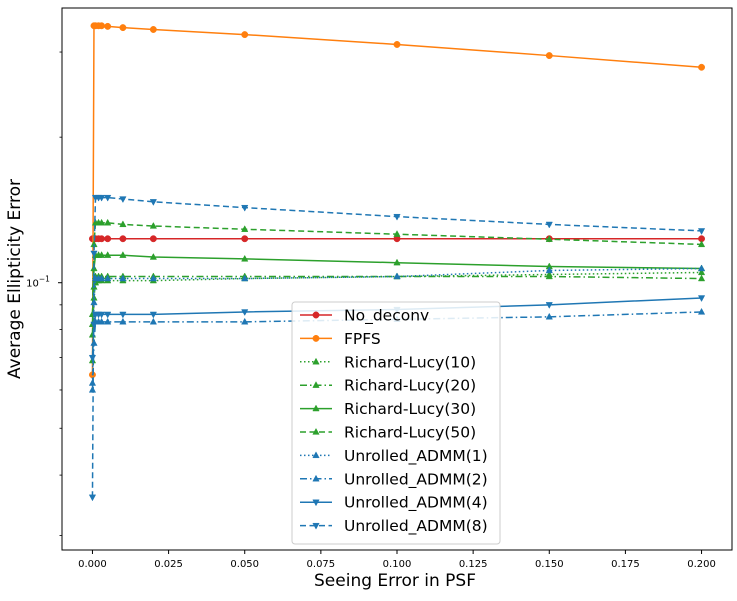 The image size is (737, 601). Describe the element at coordinates (44, 279) in the screenshot. I see `y-tick-exponent: −1` at that location.